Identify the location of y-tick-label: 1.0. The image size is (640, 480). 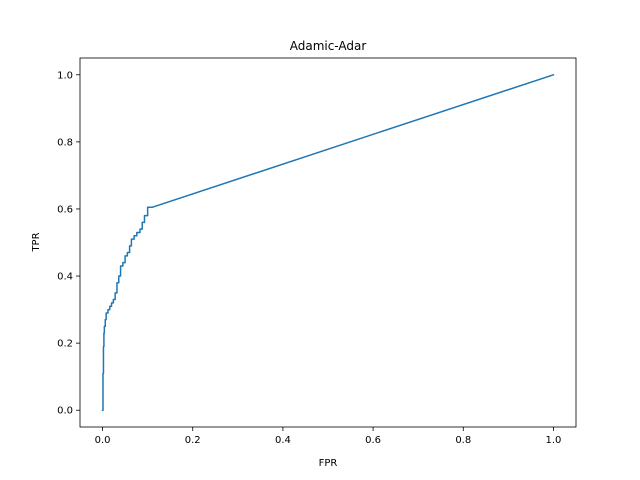
(65, 75).